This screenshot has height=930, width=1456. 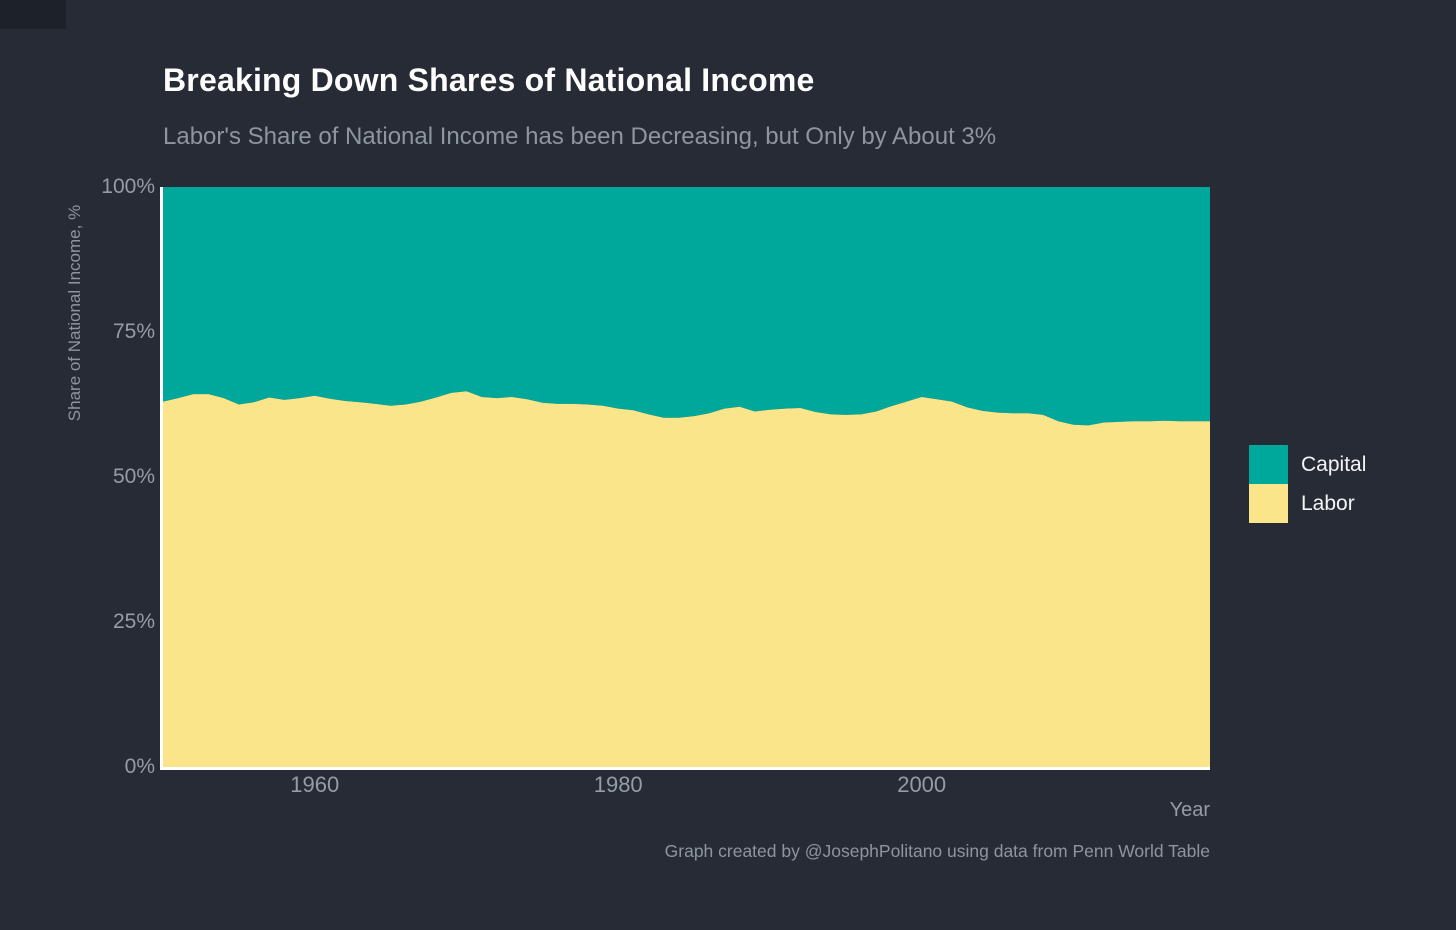 I want to click on corner-shade, so click(x=33, y=14).